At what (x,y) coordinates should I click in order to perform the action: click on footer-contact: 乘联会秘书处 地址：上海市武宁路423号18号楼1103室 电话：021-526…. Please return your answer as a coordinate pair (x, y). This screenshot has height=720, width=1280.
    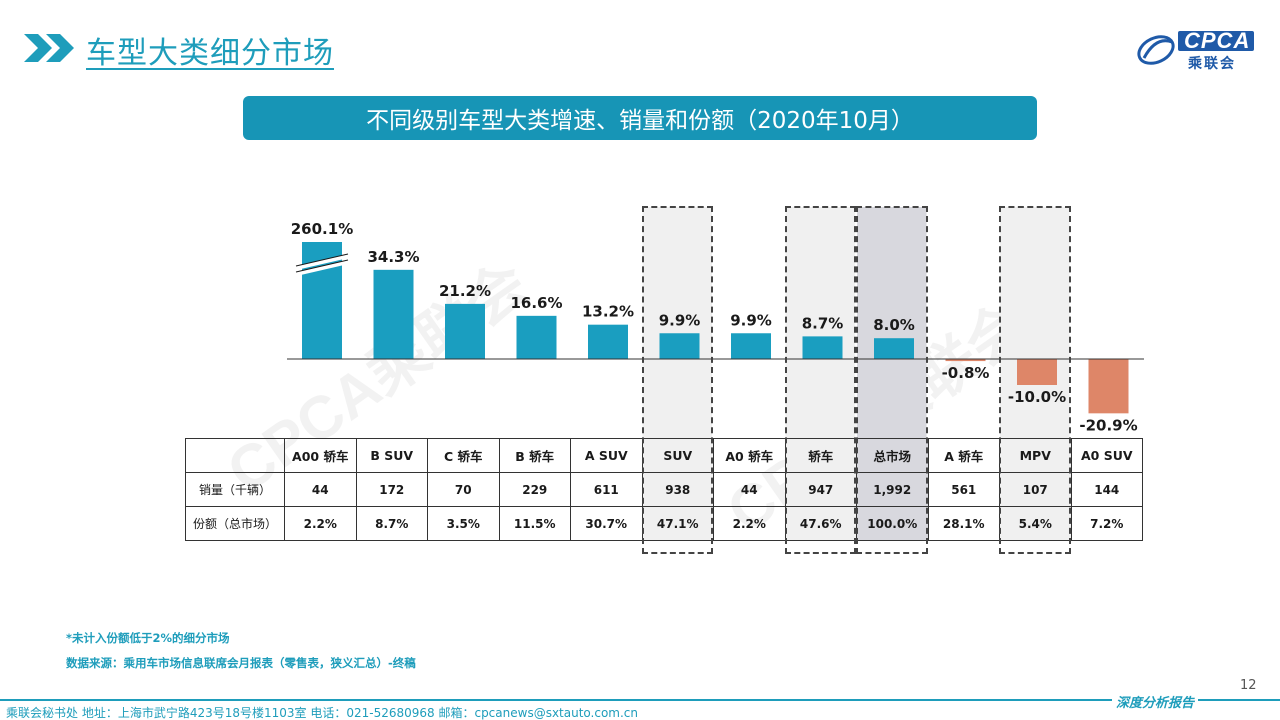
    Looking at the image, I should click on (322, 713).